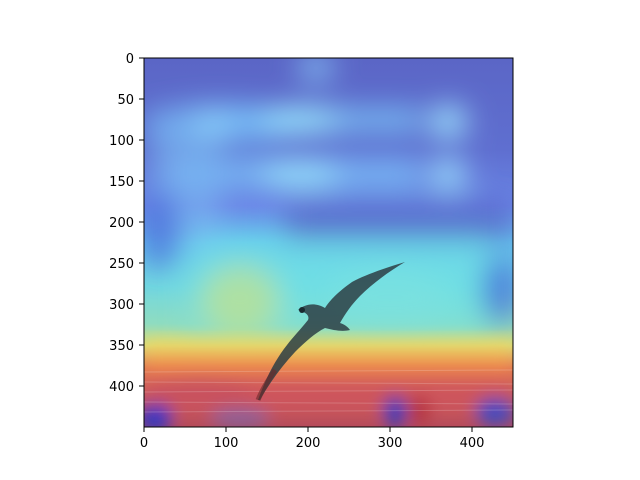 The width and height of the screenshot is (640, 480). I want to click on y-tick-label: 200, so click(121, 223).